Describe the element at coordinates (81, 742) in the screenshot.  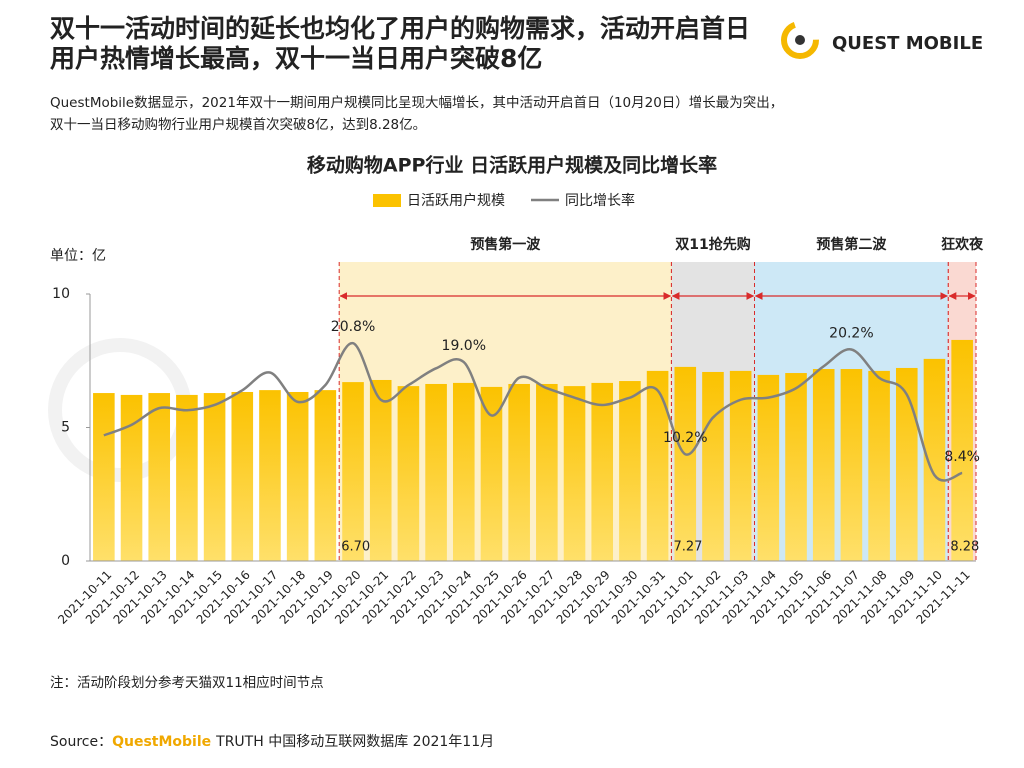
I see `source-prefix: Source：` at that location.